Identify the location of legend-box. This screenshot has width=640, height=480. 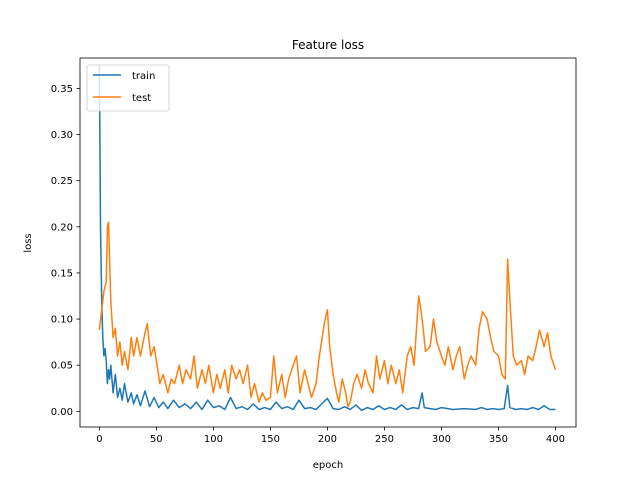
(128, 88).